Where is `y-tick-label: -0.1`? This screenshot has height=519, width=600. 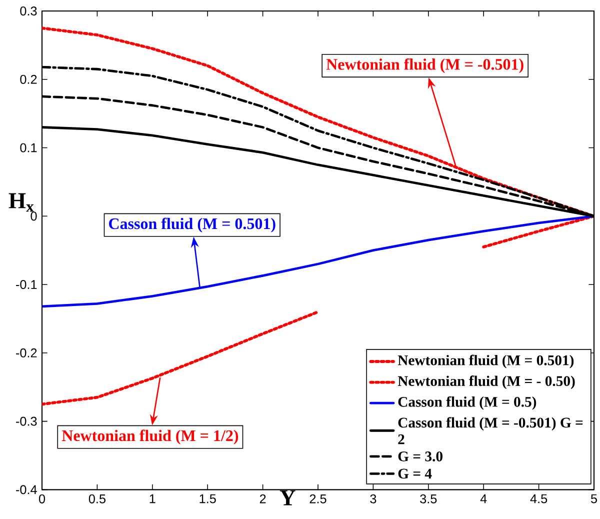 y-tick-label: -0.1 is located at coordinates (26, 285).